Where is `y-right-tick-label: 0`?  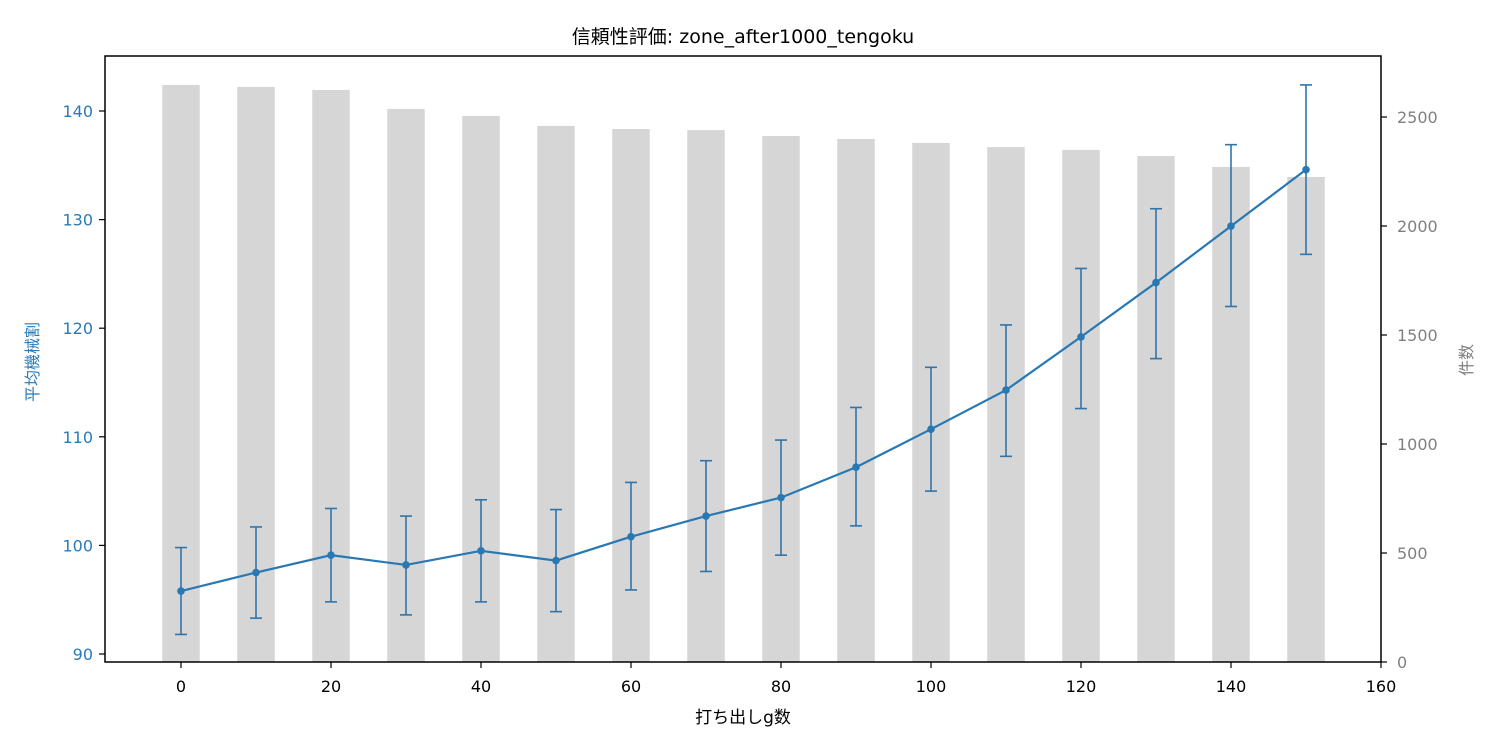
y-right-tick-label: 0 is located at coordinates (1402, 662).